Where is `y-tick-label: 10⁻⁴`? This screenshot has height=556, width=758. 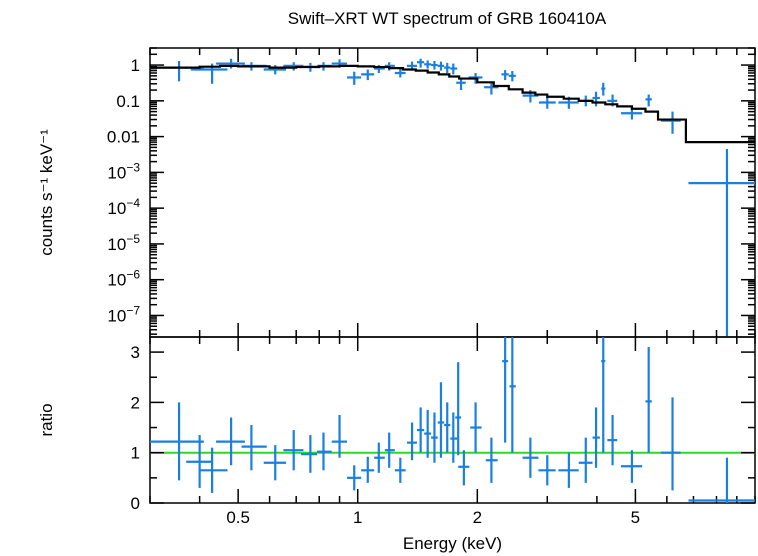
y-tick-label: 10⁻⁴ is located at coordinates (123, 207).